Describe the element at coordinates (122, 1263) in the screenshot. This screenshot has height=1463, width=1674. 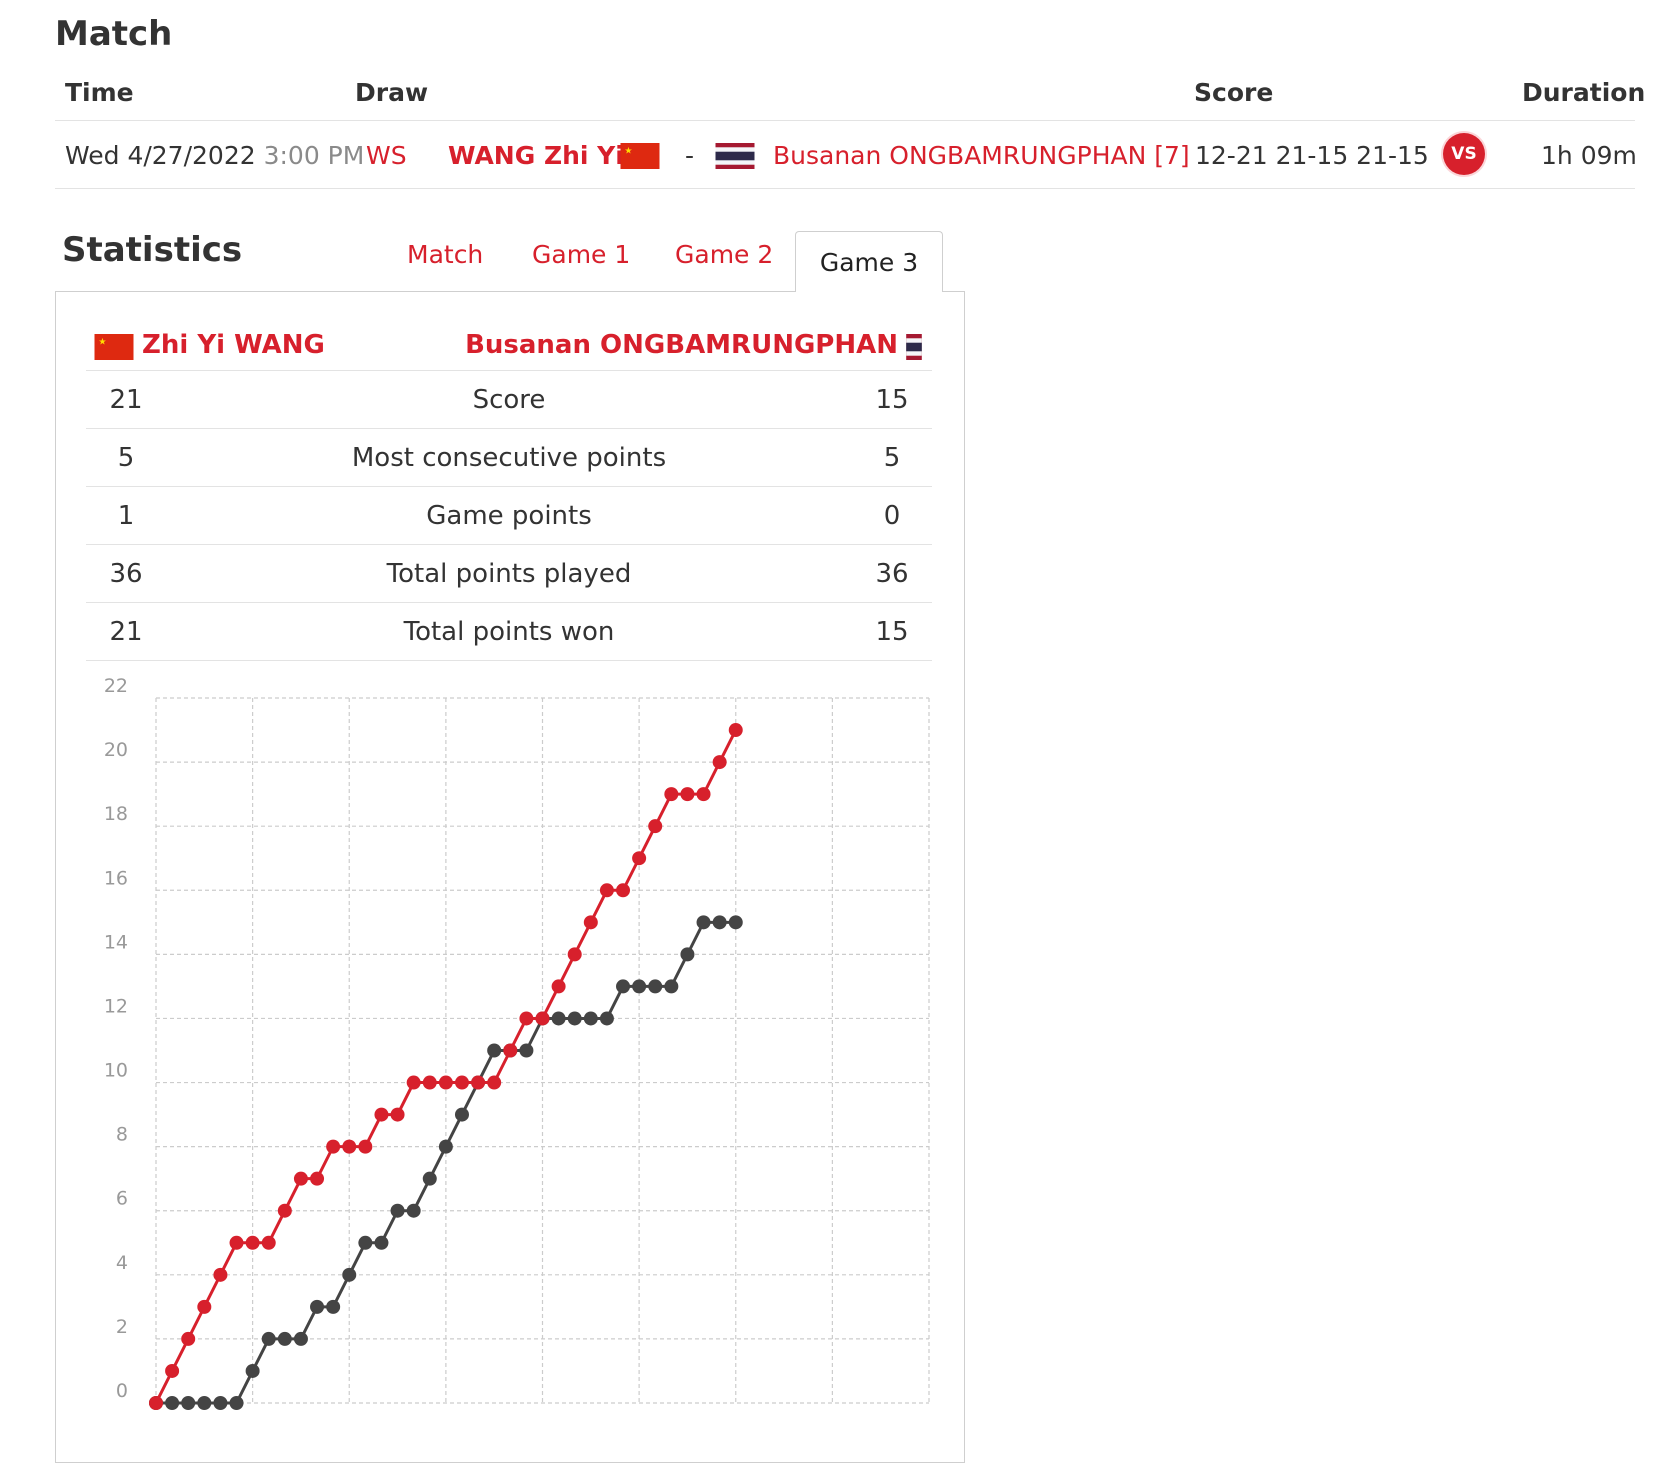
I see `y-tick-label: 4` at that location.